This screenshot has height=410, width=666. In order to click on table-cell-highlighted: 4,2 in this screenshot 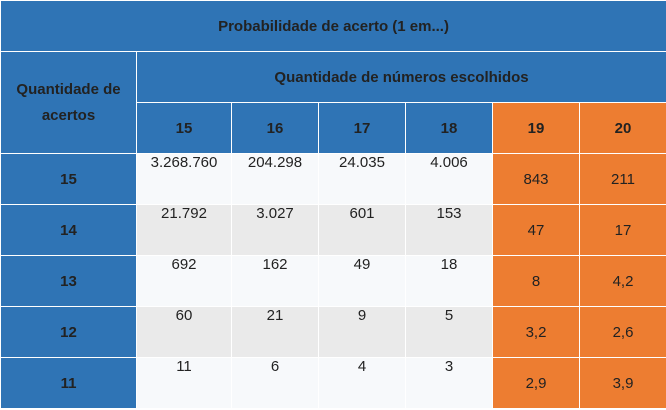, I will do `click(622, 281)`.